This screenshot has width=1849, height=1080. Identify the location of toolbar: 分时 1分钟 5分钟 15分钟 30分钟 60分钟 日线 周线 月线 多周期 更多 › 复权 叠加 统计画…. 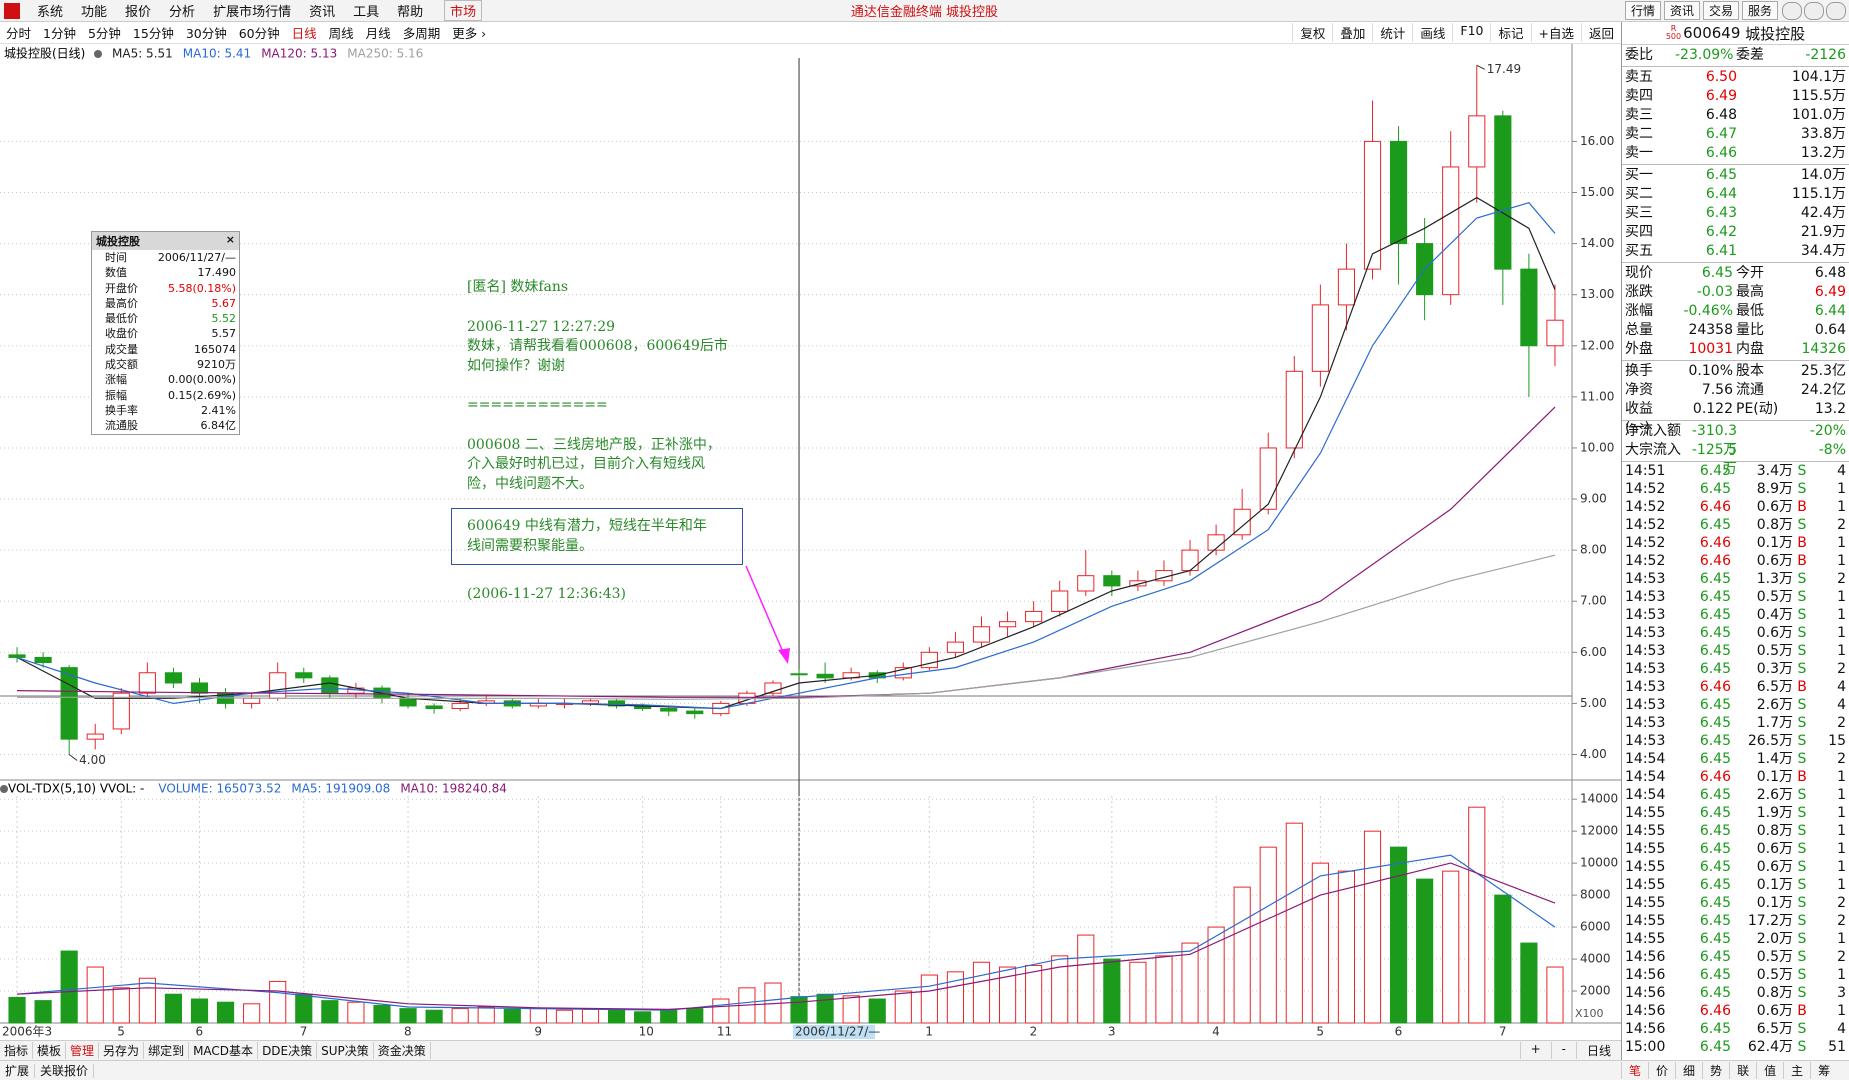
(810, 33).